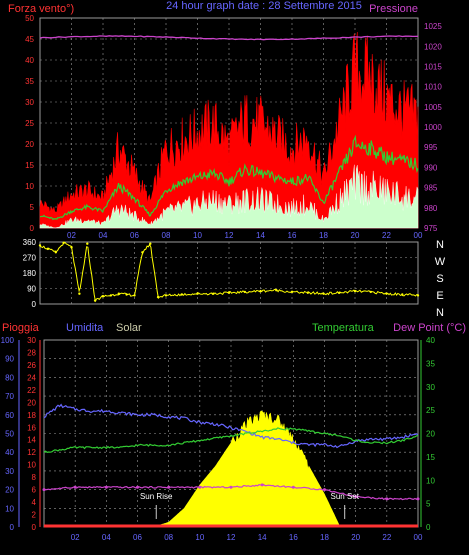 The width and height of the screenshot is (469, 555). What do you see at coordinates (106, 537) in the screenshot?
I see `climate-x-tick-label: 04` at bounding box center [106, 537].